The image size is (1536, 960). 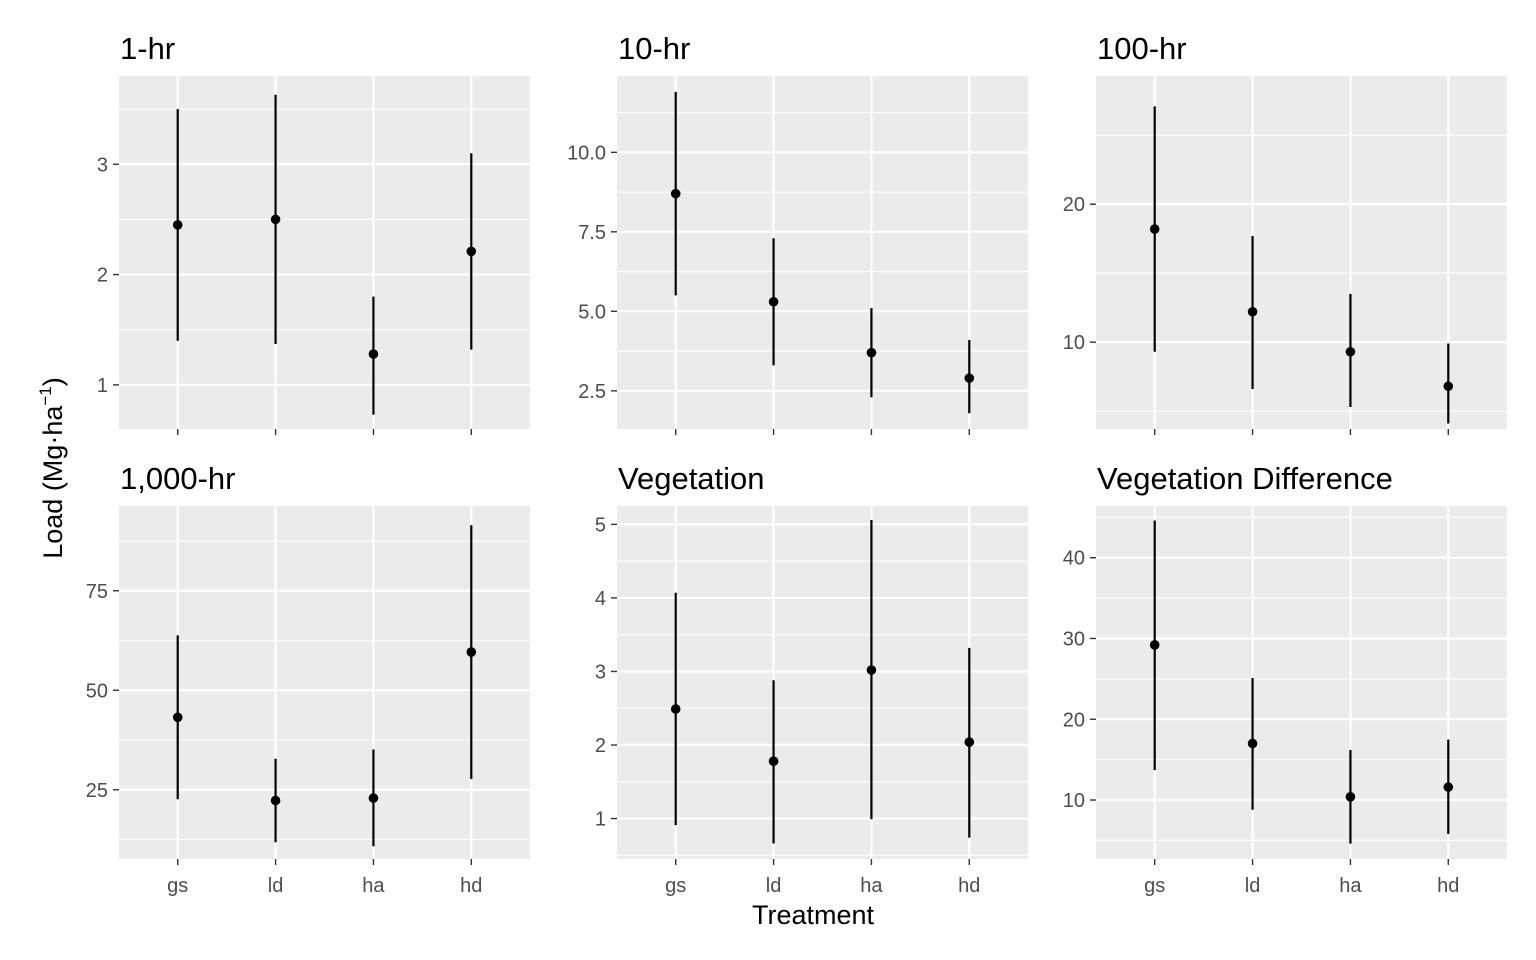 I want to click on panel-5: 10 20 30 40 gs ld ha hd Vegetation Difference, so click(x=1285, y=679).